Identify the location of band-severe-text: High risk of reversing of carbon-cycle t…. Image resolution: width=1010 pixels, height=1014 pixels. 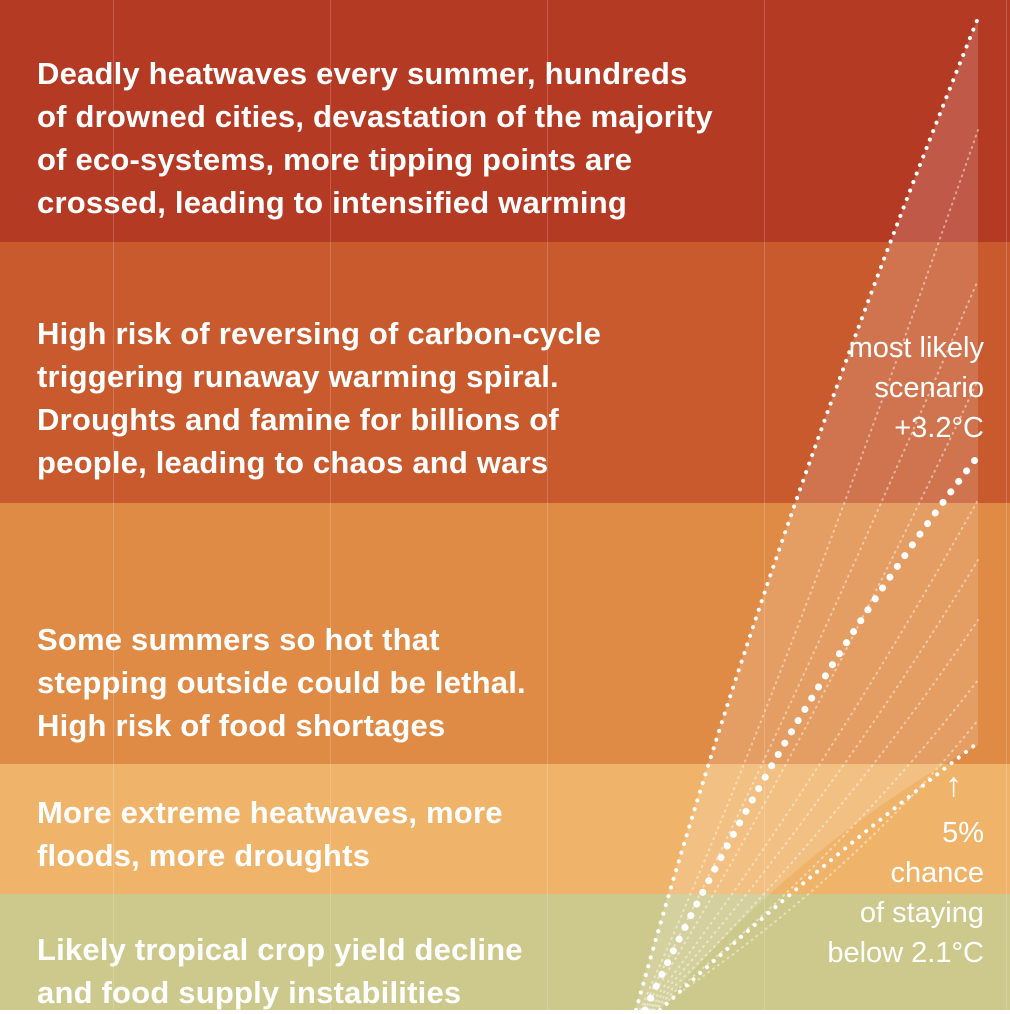
(319, 398).